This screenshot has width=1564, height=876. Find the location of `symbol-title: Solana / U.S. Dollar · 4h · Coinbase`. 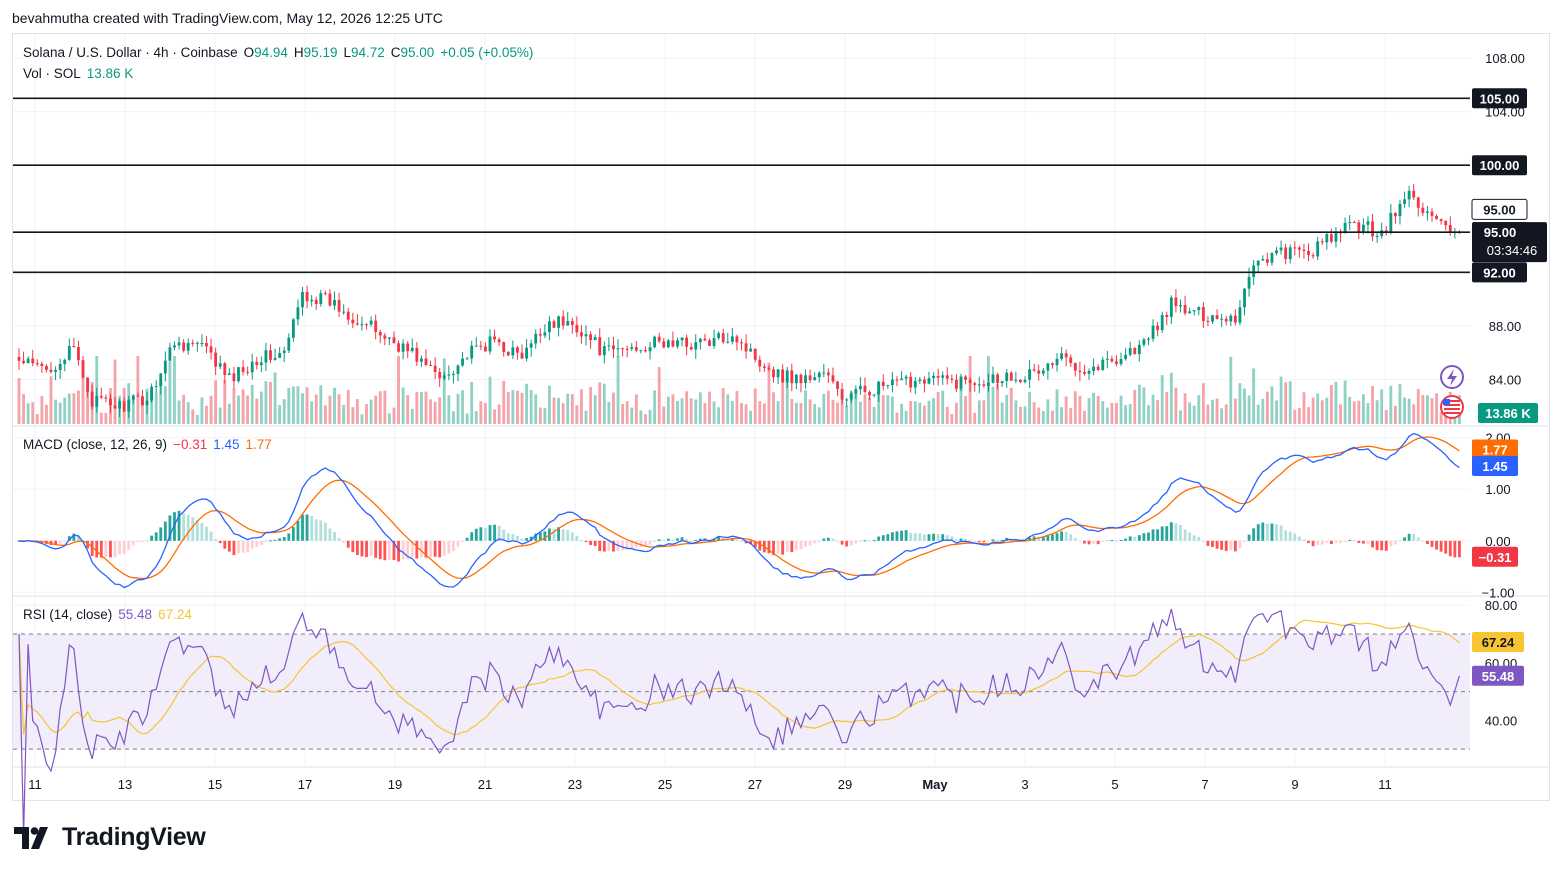

symbol-title: Solana / U.S. Dollar · 4h · Coinbase is located at coordinates (130, 52).